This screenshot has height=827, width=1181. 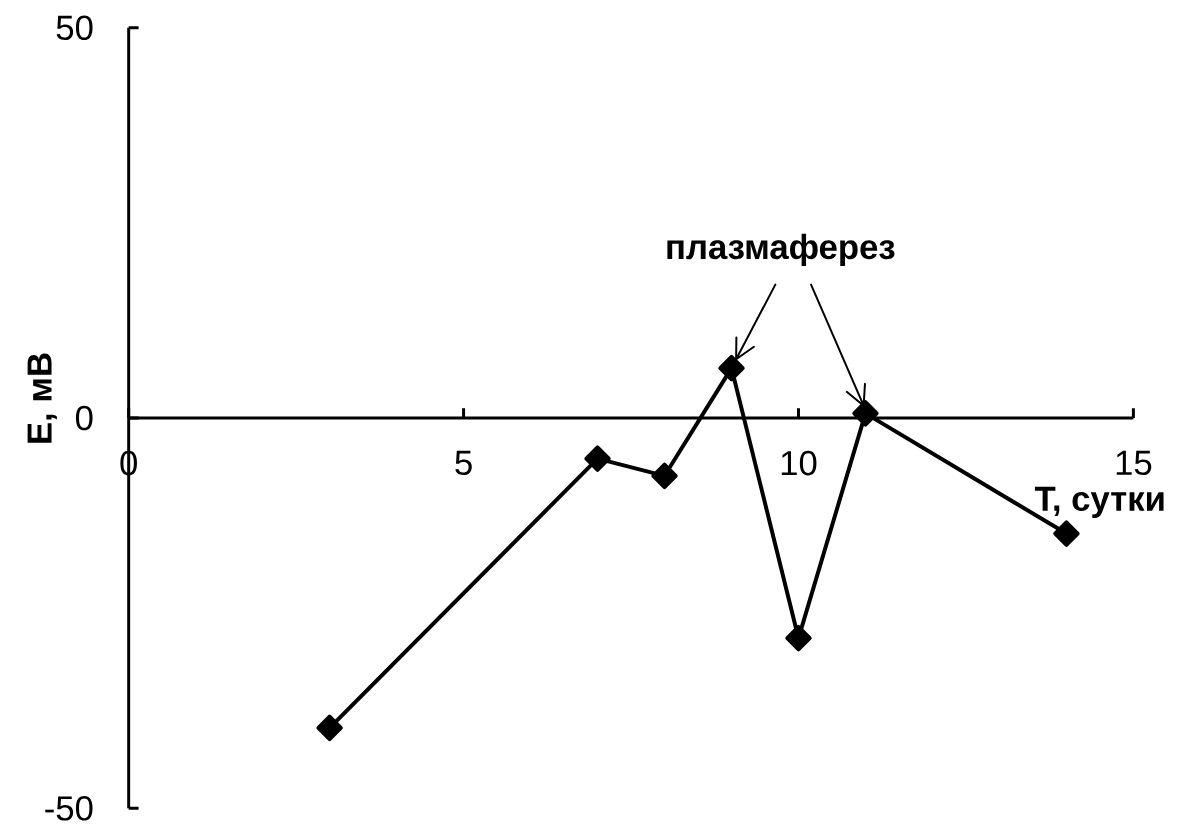 What do you see at coordinates (84, 418) in the screenshot?
I see `y-tick-label: 0` at bounding box center [84, 418].